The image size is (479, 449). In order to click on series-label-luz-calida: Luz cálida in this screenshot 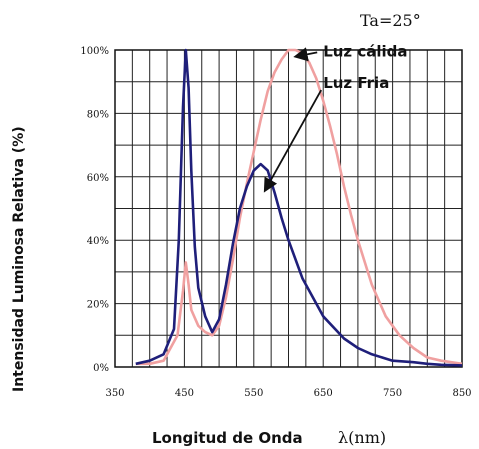, I will do `click(365, 51)`.